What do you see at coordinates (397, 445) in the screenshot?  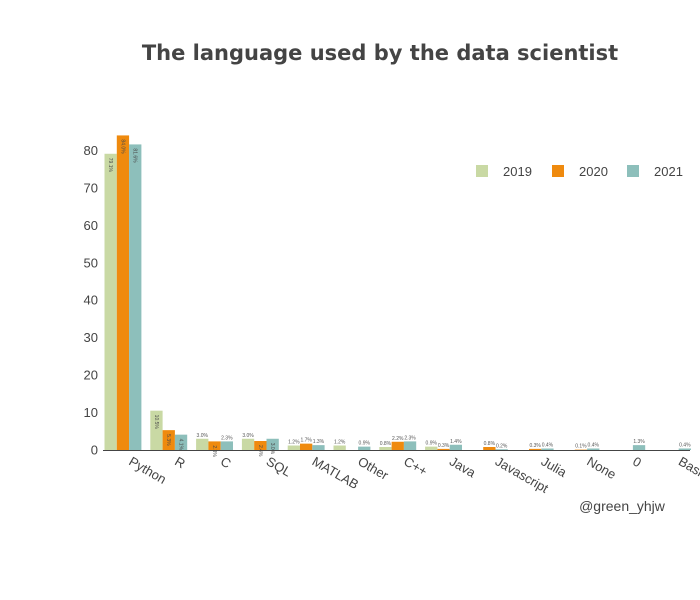 I see `bar-2020-c++` at bounding box center [397, 445].